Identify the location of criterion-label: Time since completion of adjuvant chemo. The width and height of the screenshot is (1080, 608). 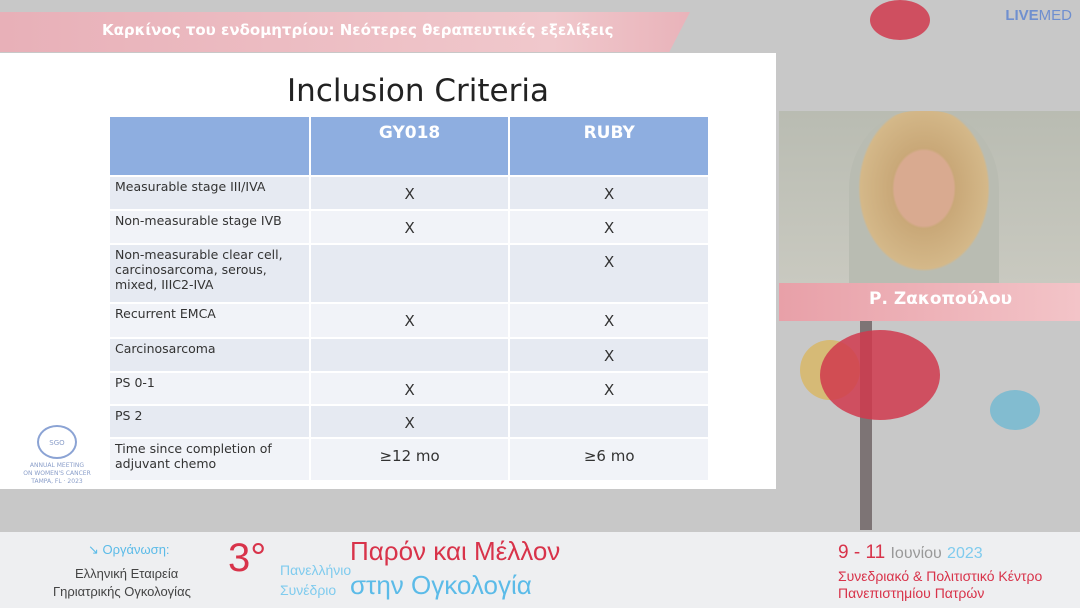
(210, 458).